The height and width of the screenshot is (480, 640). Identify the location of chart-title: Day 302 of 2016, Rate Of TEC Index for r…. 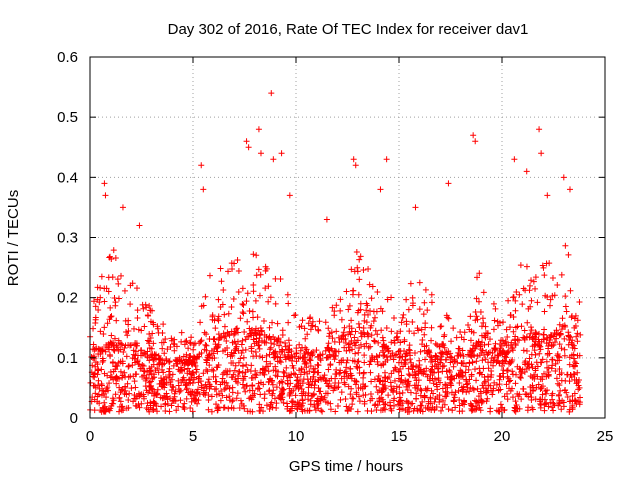
(348, 29).